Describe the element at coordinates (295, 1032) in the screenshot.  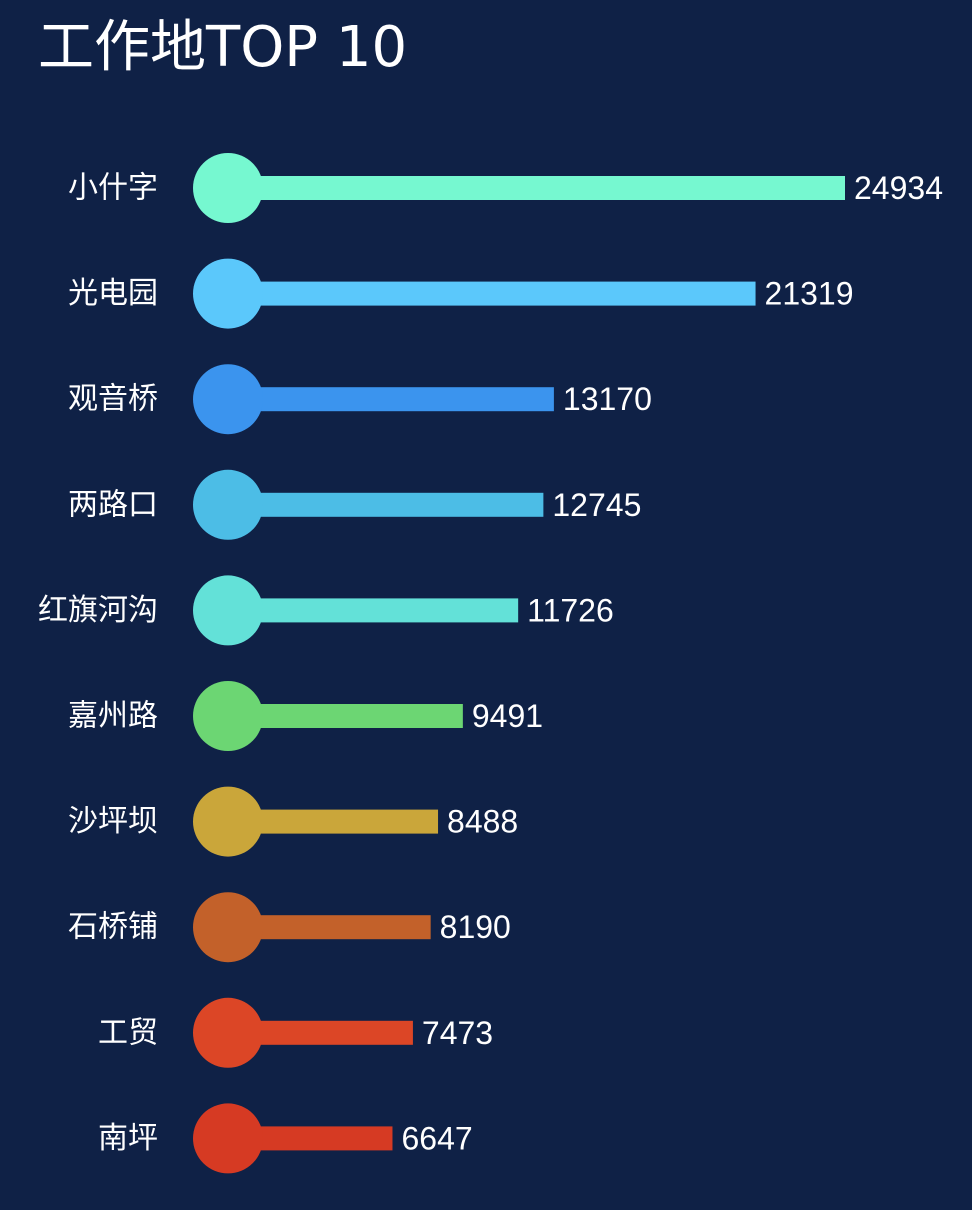
I see `bar-group: 工贸 7473` at that location.